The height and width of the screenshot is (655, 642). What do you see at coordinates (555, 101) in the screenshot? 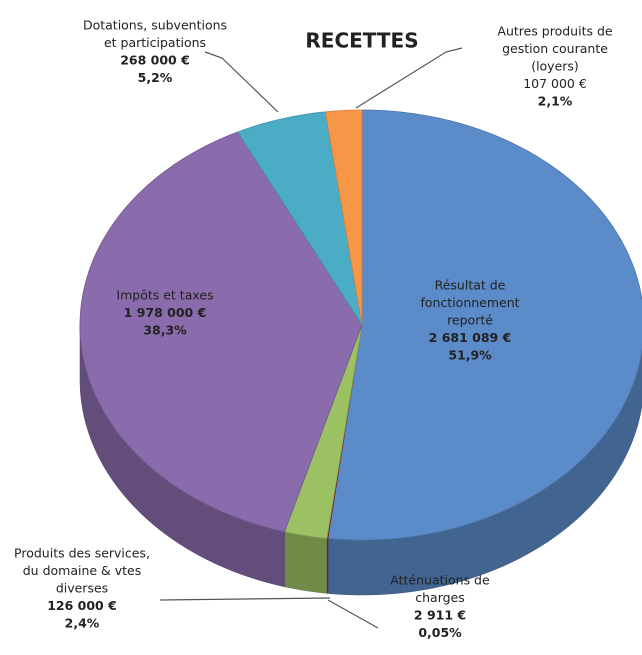
I see `percentage-label: 2,1%` at bounding box center [555, 101].